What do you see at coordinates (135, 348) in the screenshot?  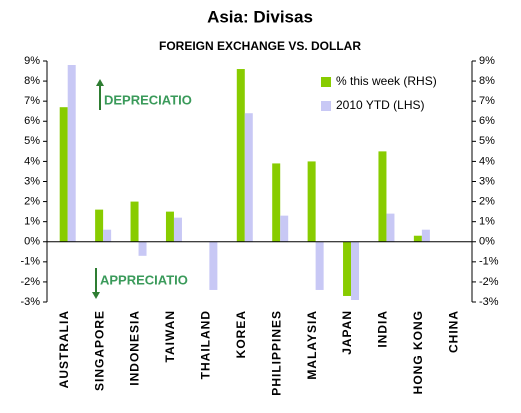 I see `x-tick-label: INDONESIA` at bounding box center [135, 348].